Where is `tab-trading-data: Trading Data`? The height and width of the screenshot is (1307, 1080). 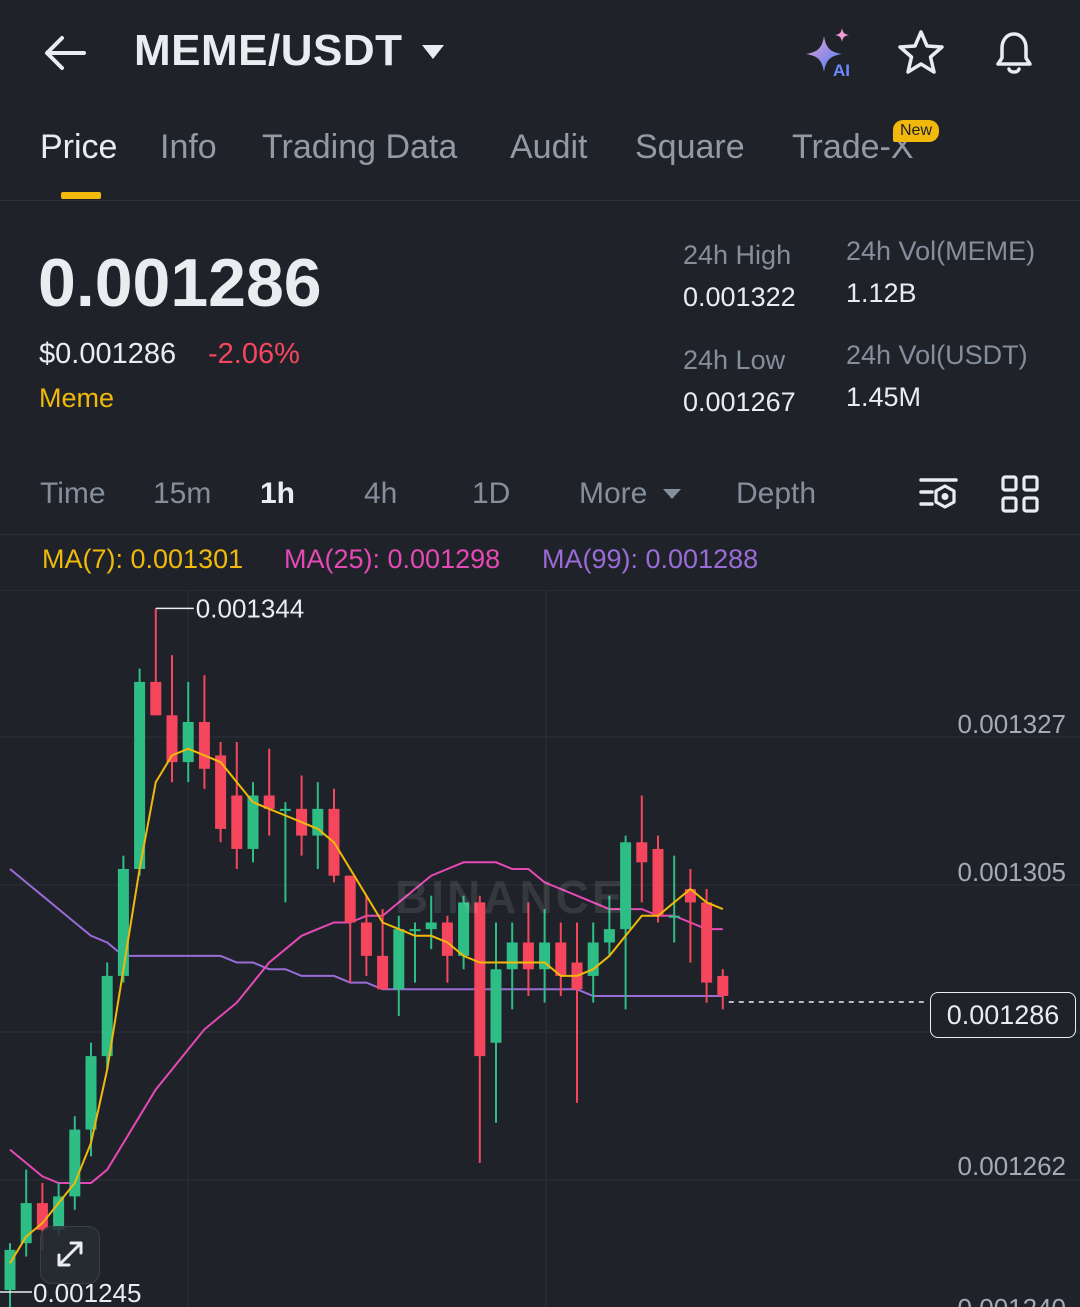 tab-trading-data: Trading Data is located at coordinates (360, 147).